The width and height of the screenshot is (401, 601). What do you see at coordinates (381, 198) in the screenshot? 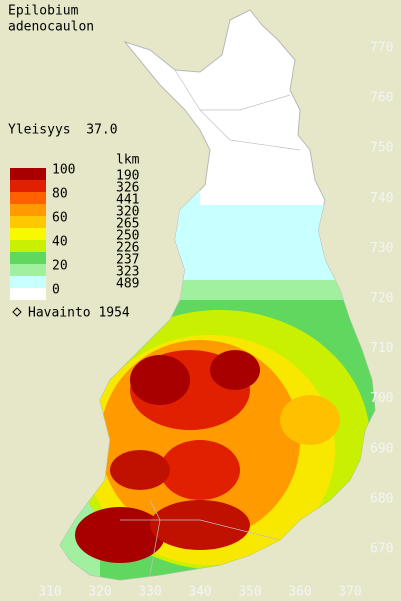
I see `y-axis-label: 740` at bounding box center [381, 198].